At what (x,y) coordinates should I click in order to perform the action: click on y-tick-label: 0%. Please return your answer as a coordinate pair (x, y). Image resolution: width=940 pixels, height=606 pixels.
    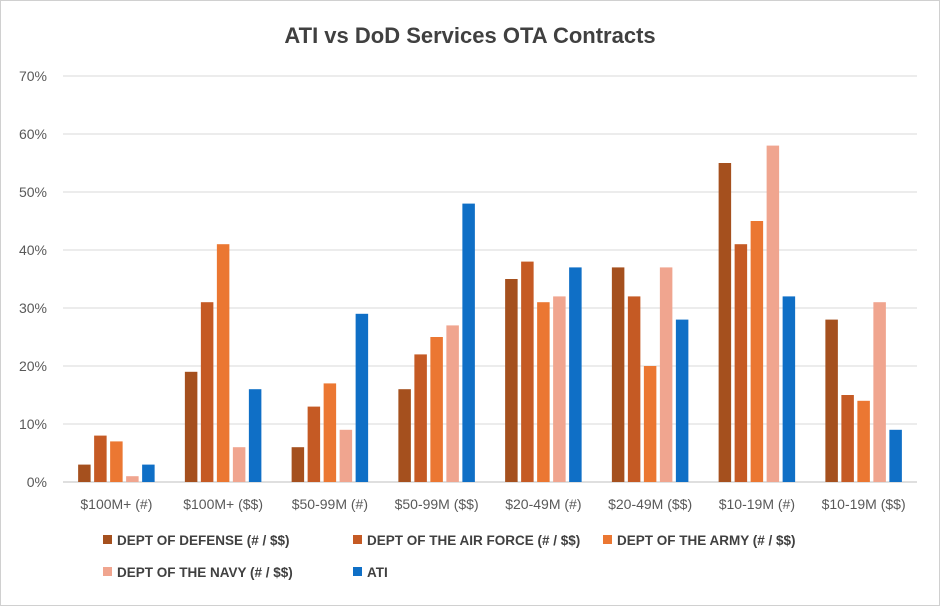
    Looking at the image, I should click on (37, 482).